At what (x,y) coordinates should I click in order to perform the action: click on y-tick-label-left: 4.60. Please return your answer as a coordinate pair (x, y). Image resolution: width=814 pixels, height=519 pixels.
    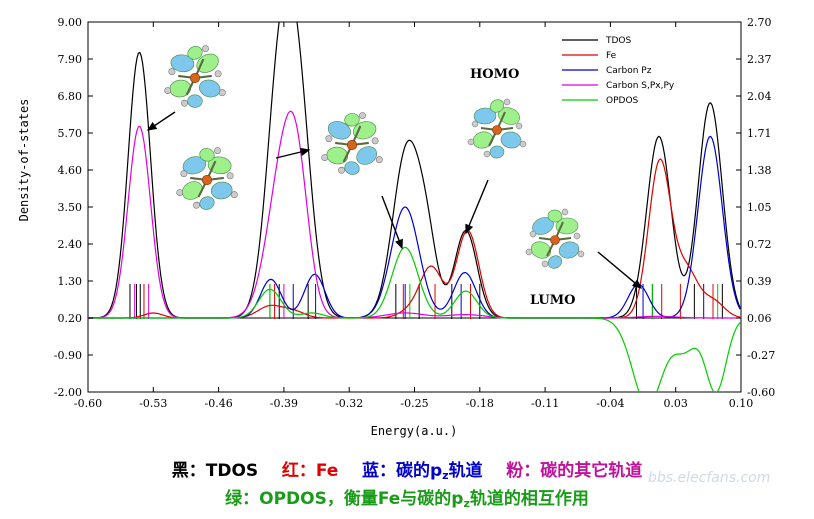
    Looking at the image, I should click on (70, 170).